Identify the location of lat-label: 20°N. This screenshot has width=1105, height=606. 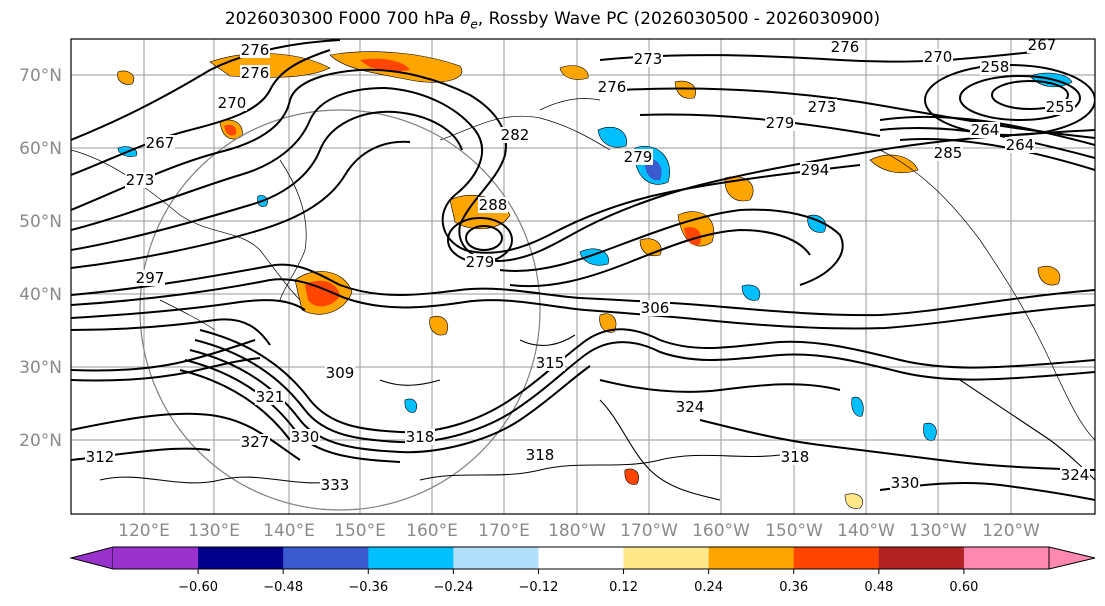
(40, 441).